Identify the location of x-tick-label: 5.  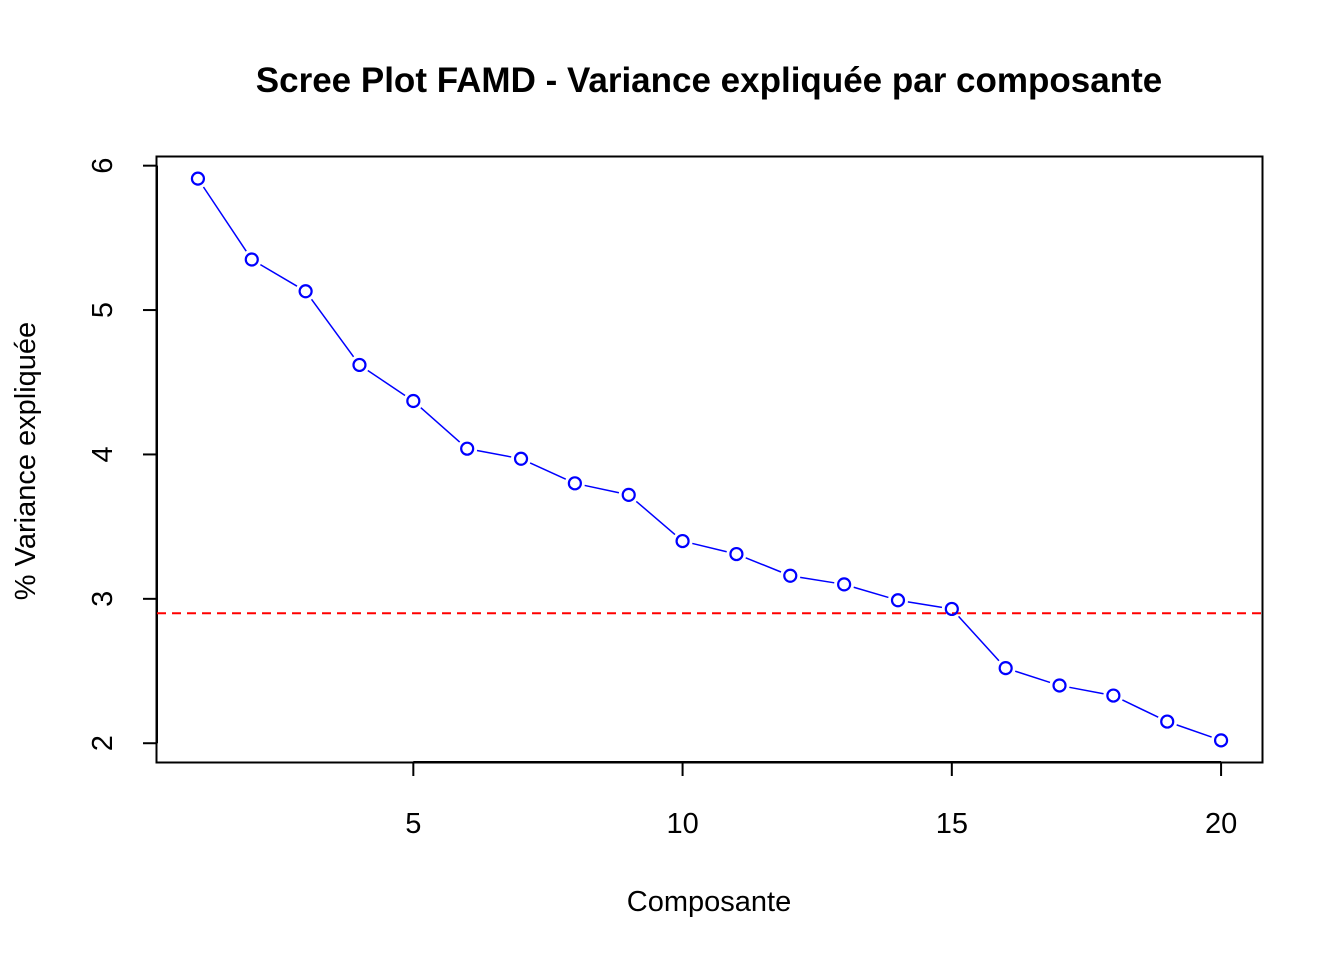
(413, 824).